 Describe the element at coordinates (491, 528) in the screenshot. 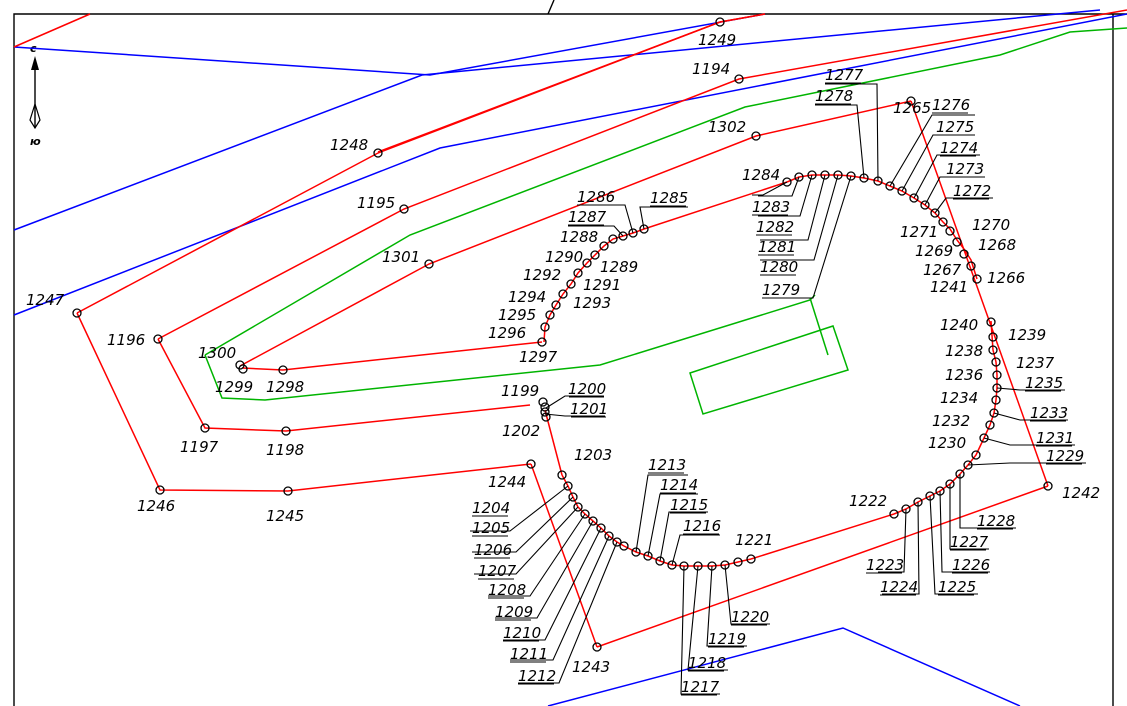

I see `point-label: 1205` at that location.